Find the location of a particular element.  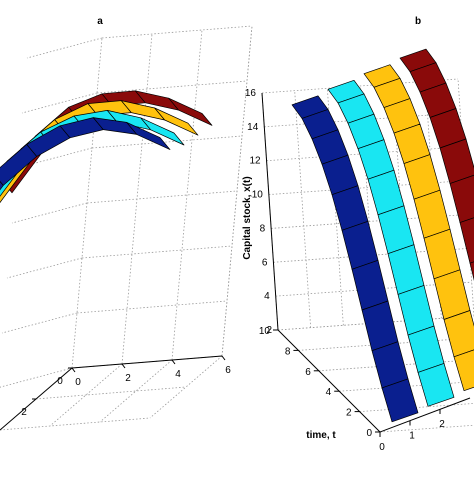

panel-b-time-tick-label: 0 is located at coordinates (369, 433).